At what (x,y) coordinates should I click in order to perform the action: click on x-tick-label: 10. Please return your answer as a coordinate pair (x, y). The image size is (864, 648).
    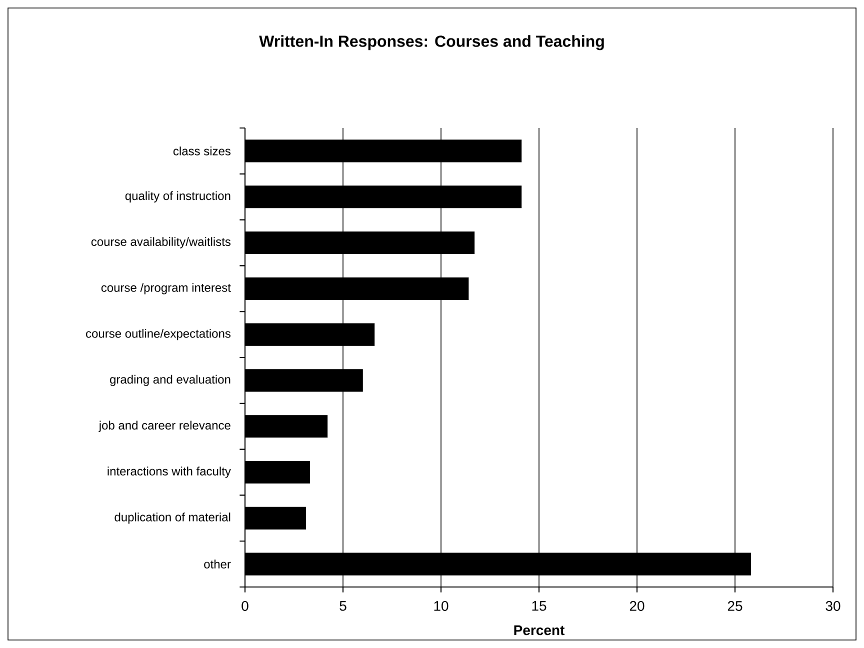
    Looking at the image, I should click on (441, 606).